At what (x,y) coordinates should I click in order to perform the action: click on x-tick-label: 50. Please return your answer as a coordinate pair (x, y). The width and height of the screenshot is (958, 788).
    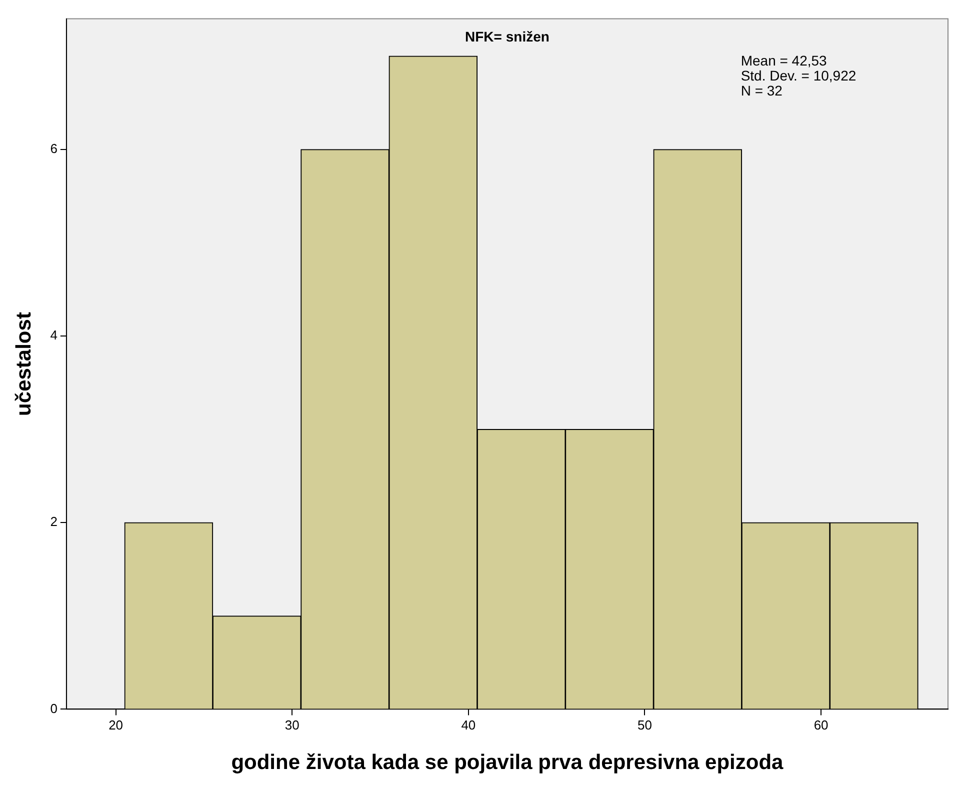
    Looking at the image, I should click on (645, 725).